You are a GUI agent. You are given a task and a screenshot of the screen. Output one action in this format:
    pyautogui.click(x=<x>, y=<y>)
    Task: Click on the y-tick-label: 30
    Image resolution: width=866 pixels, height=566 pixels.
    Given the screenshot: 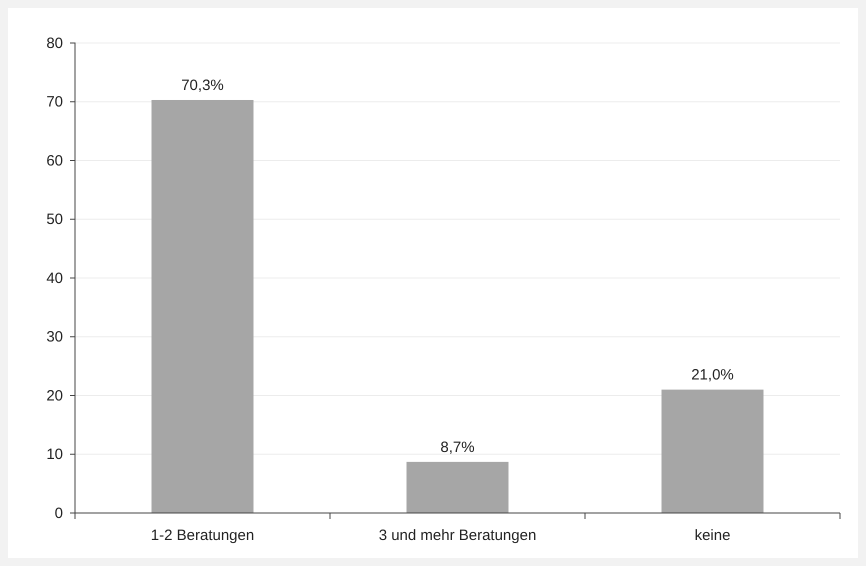 What is the action you would take?
    pyautogui.click(x=54, y=337)
    